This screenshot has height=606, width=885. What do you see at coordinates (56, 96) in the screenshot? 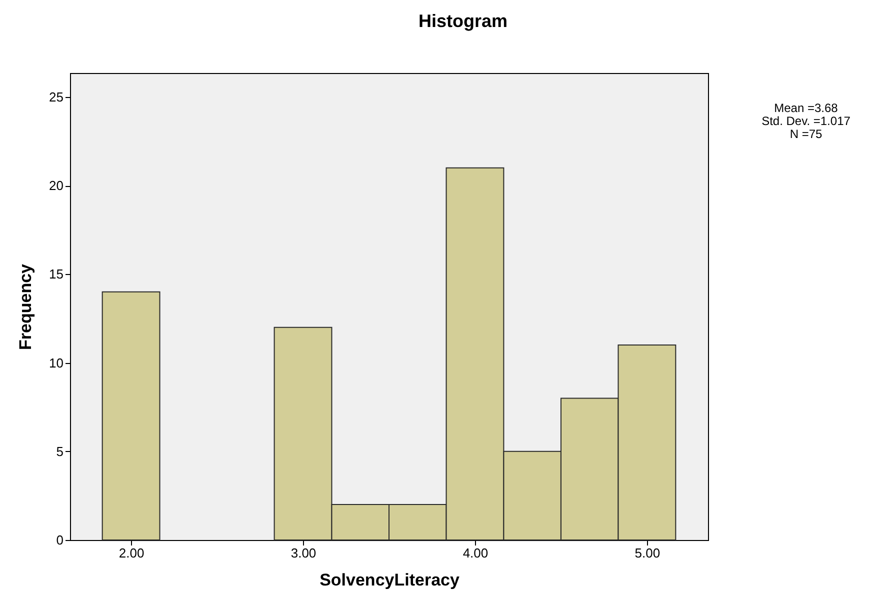
I see `y-tick-label: 25` at bounding box center [56, 96].